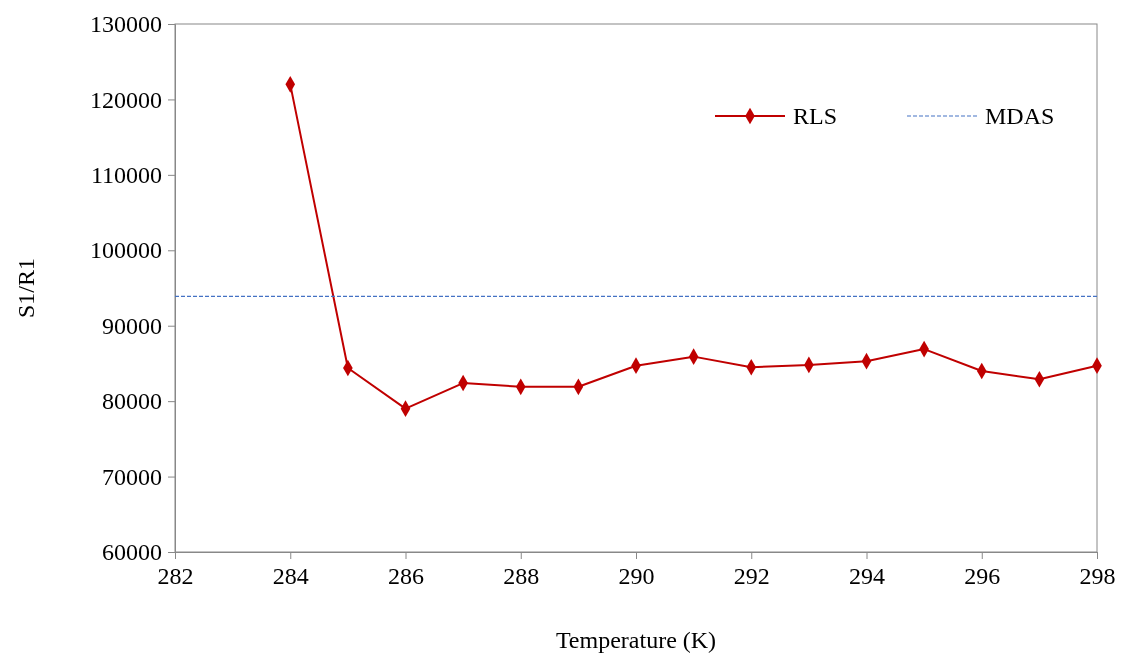  I want to click on x-tick-label: 298, so click(1097, 576).